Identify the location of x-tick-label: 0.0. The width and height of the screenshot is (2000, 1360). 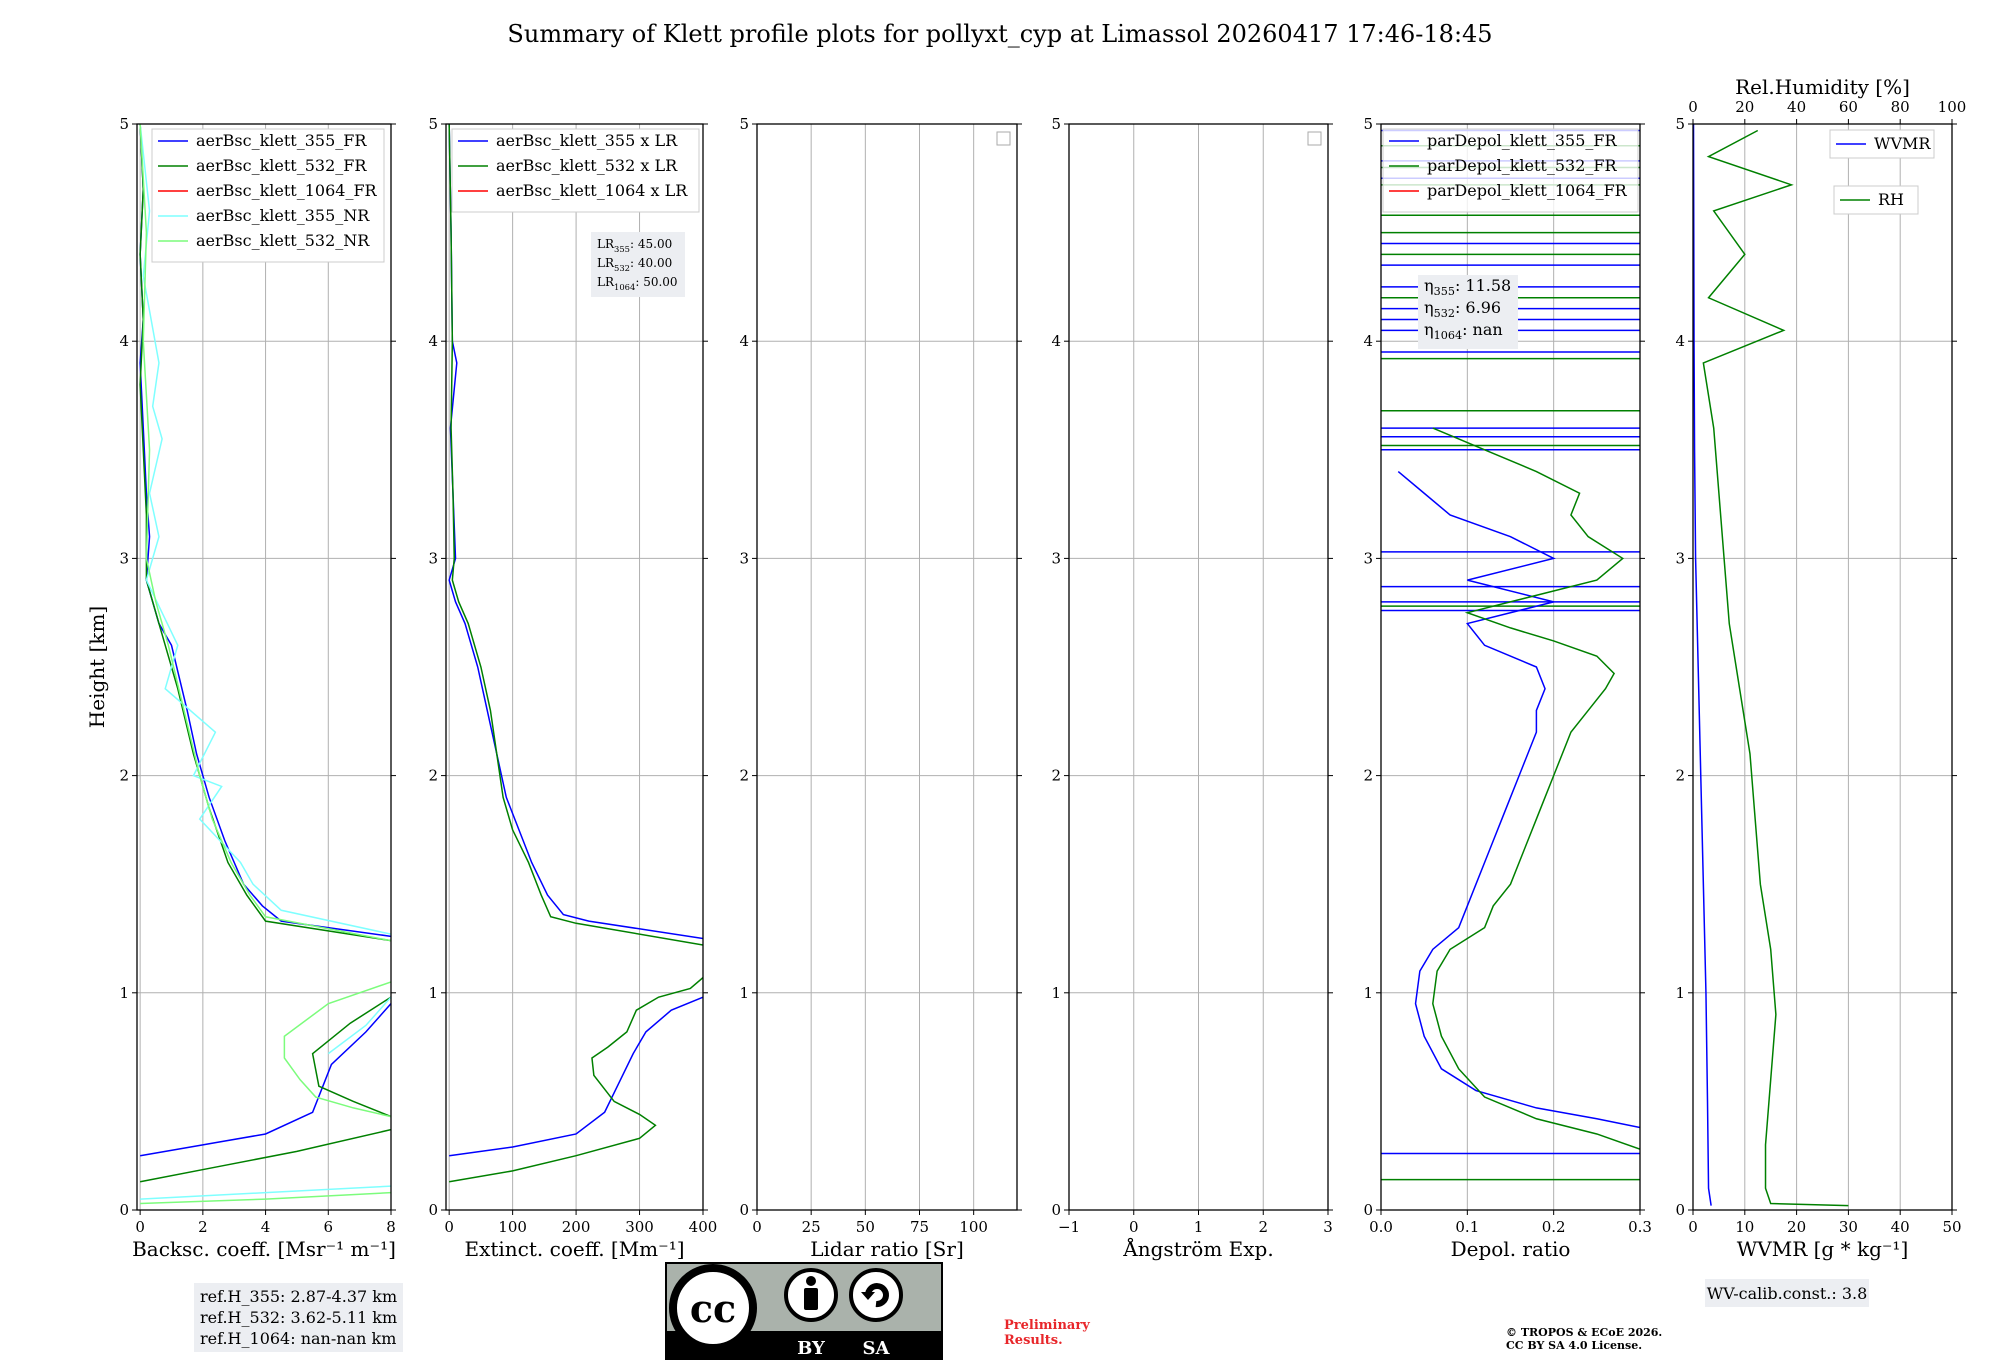
(1381, 1227).